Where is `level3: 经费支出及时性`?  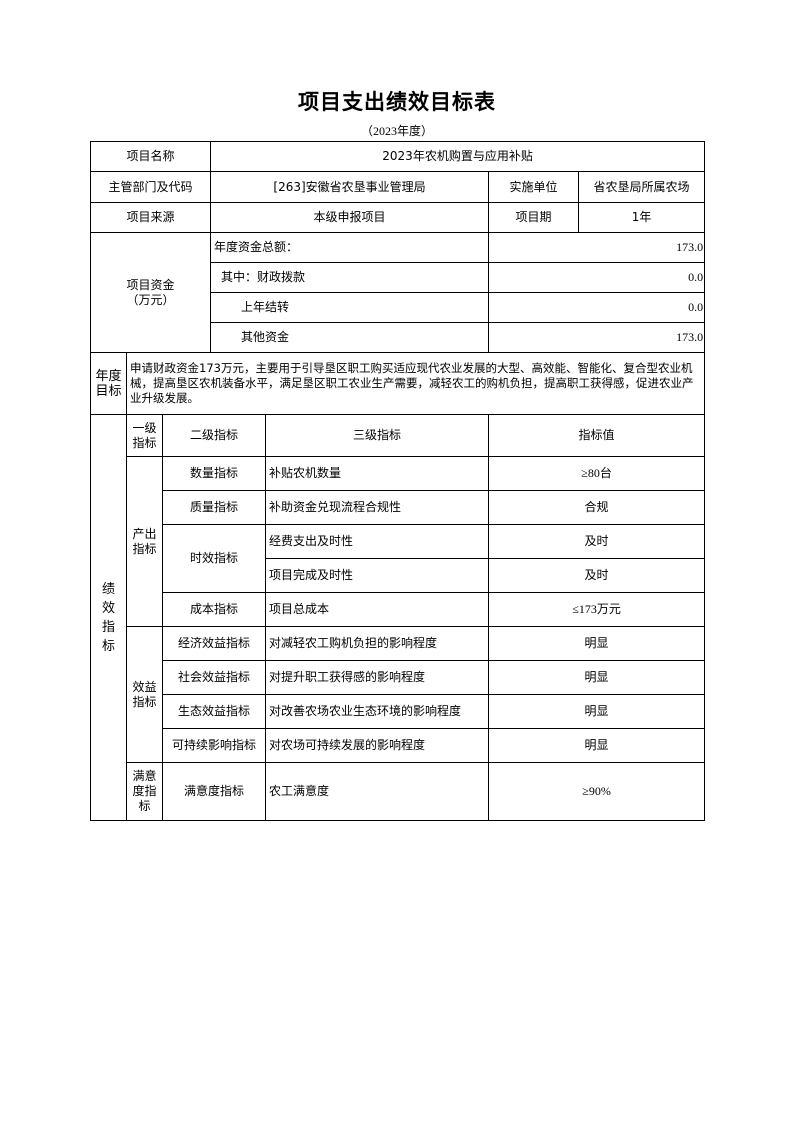
level3: 经费支出及时性 is located at coordinates (377, 541).